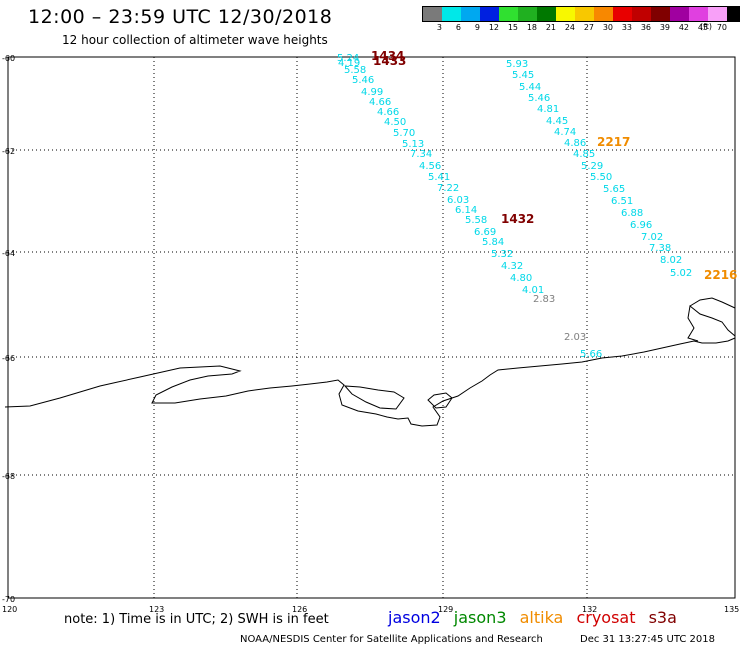 Image resolution: width=740 pixels, height=650 pixels. What do you see at coordinates (603, 19) in the screenshot?
I see `legend-swatch: 30` at bounding box center [603, 19].